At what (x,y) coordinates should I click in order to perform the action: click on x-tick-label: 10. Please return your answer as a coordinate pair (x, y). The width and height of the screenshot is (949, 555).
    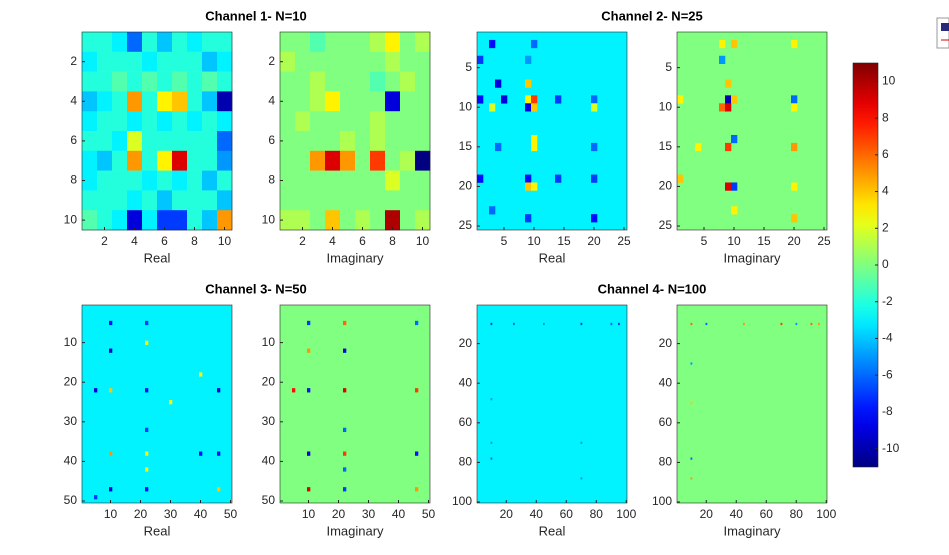
    Looking at the image, I should click on (534, 241).